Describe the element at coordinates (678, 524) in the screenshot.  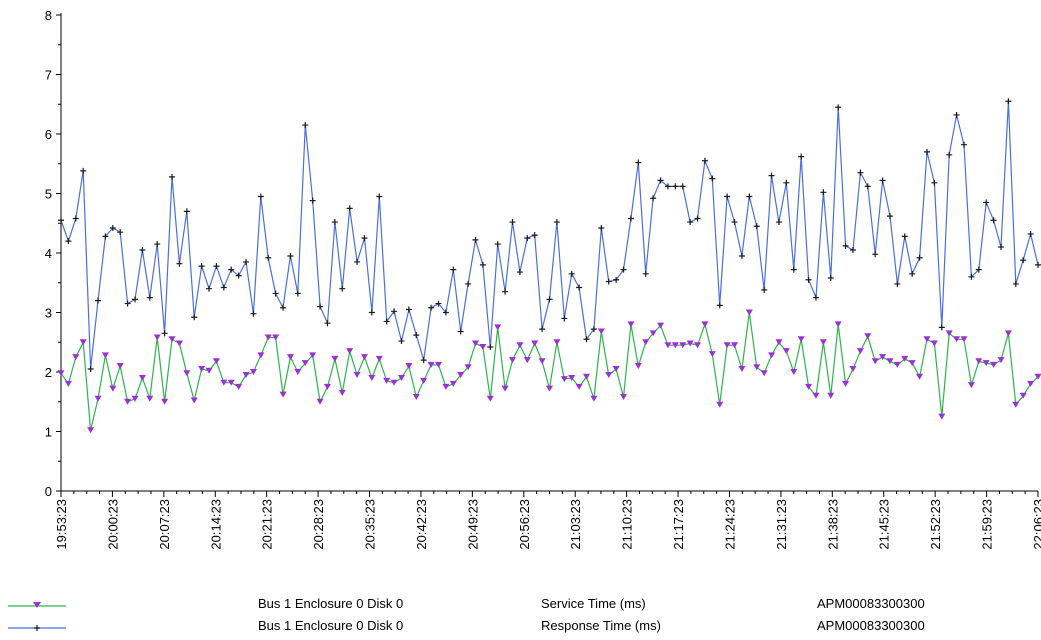
I see `x-tick-label: 21:17:23` at that location.